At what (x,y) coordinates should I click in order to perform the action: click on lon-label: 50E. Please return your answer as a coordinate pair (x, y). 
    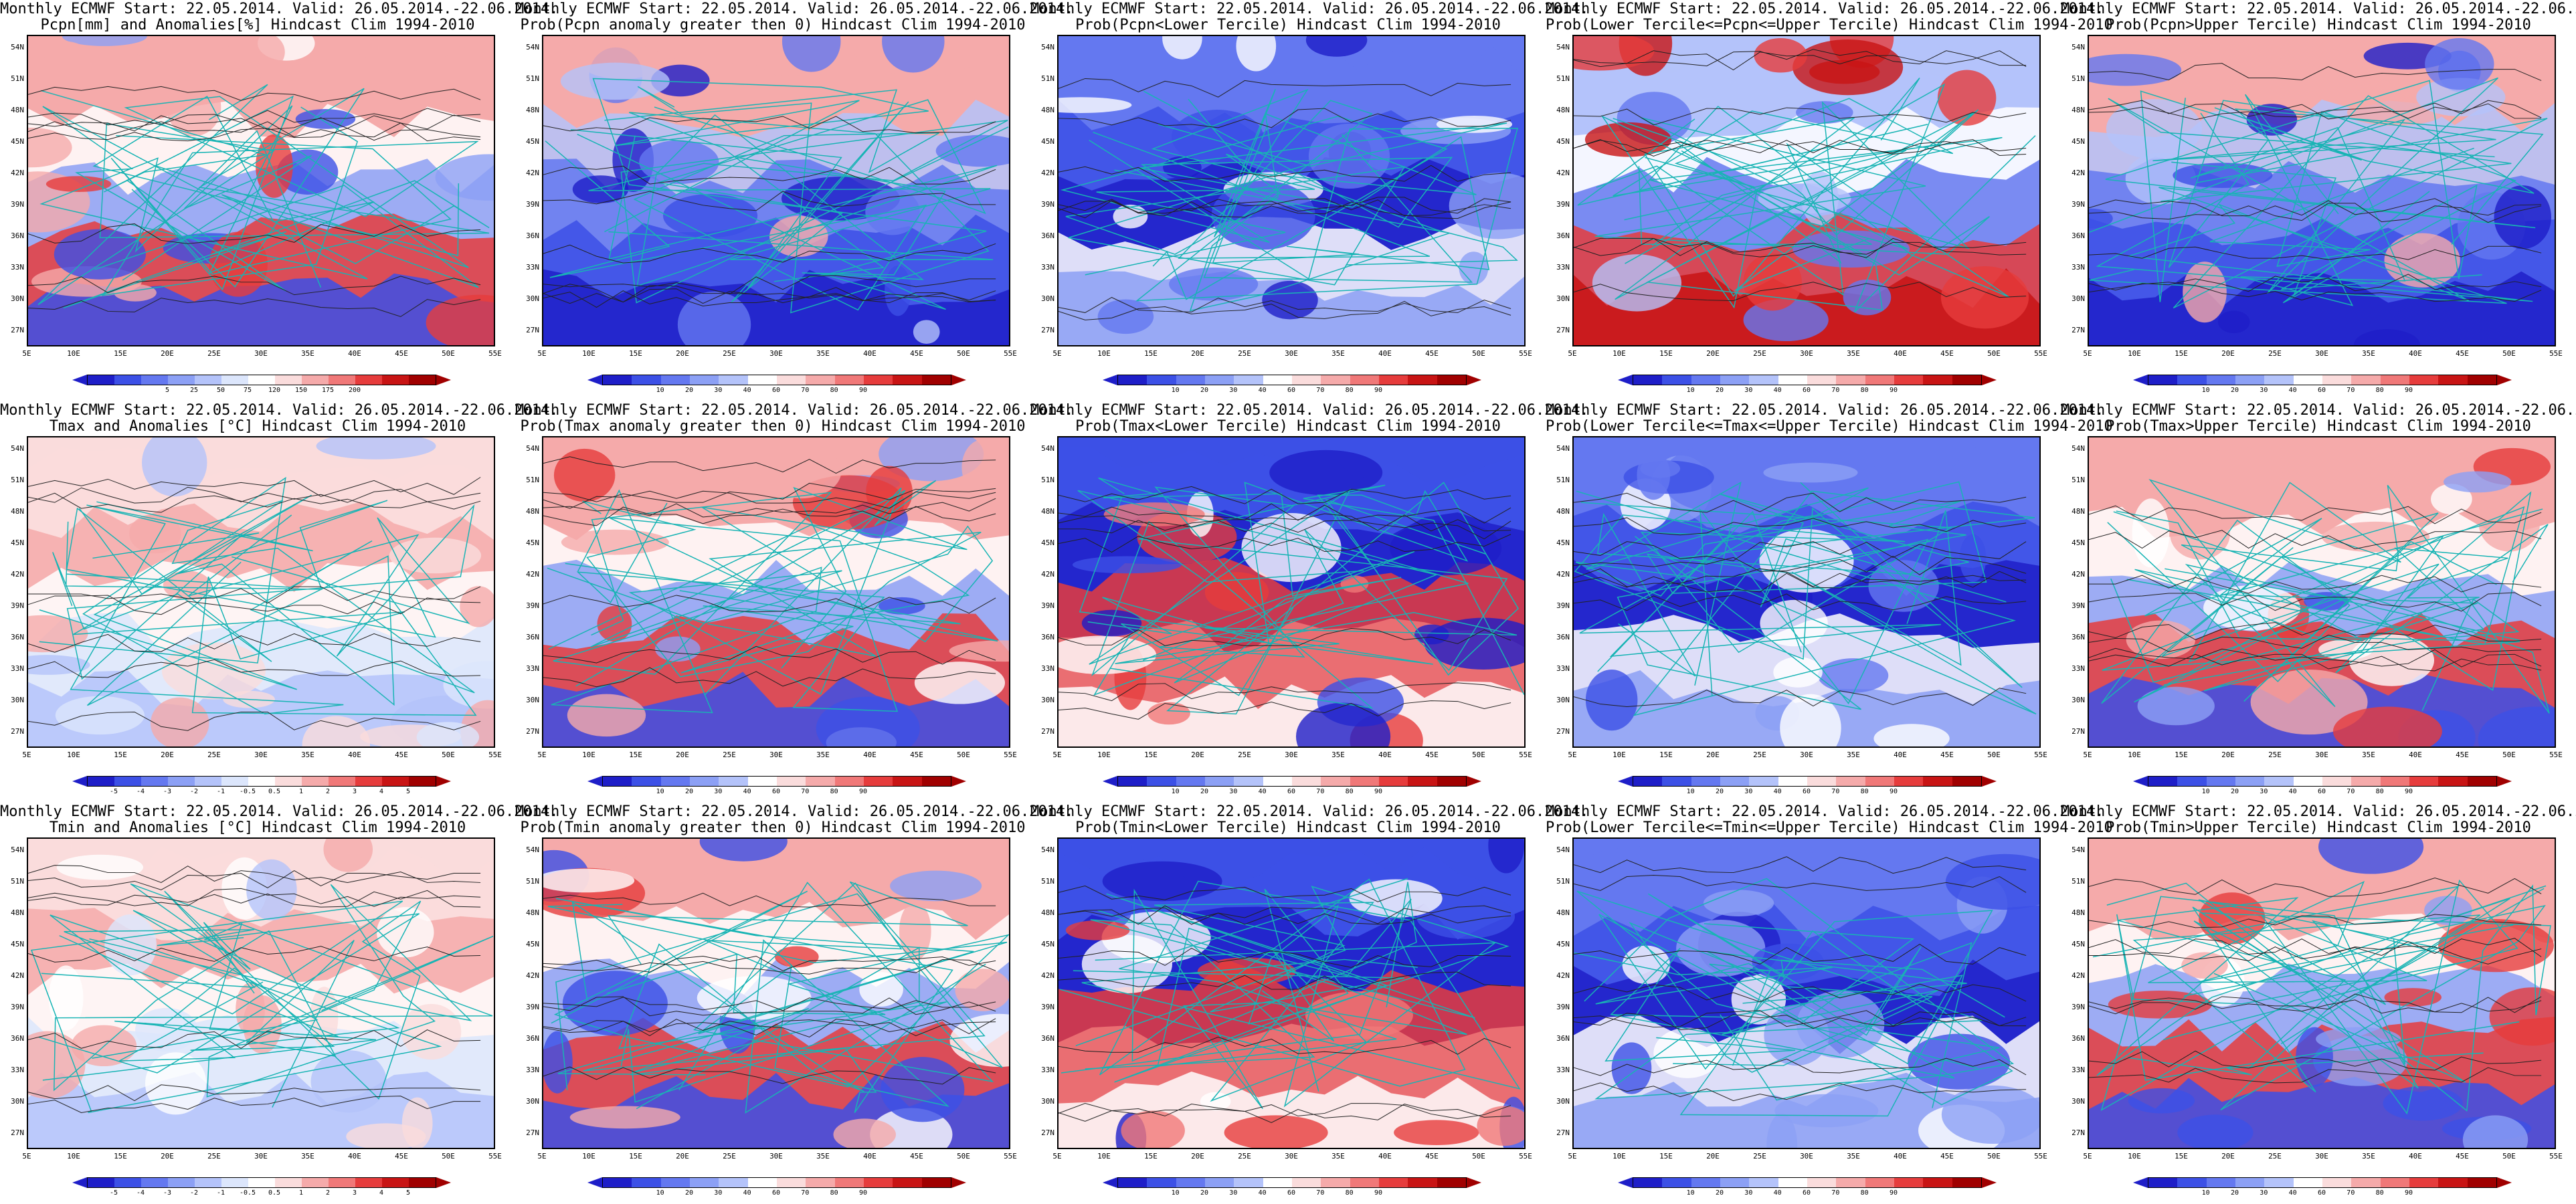
    Looking at the image, I should click on (1478, 754).